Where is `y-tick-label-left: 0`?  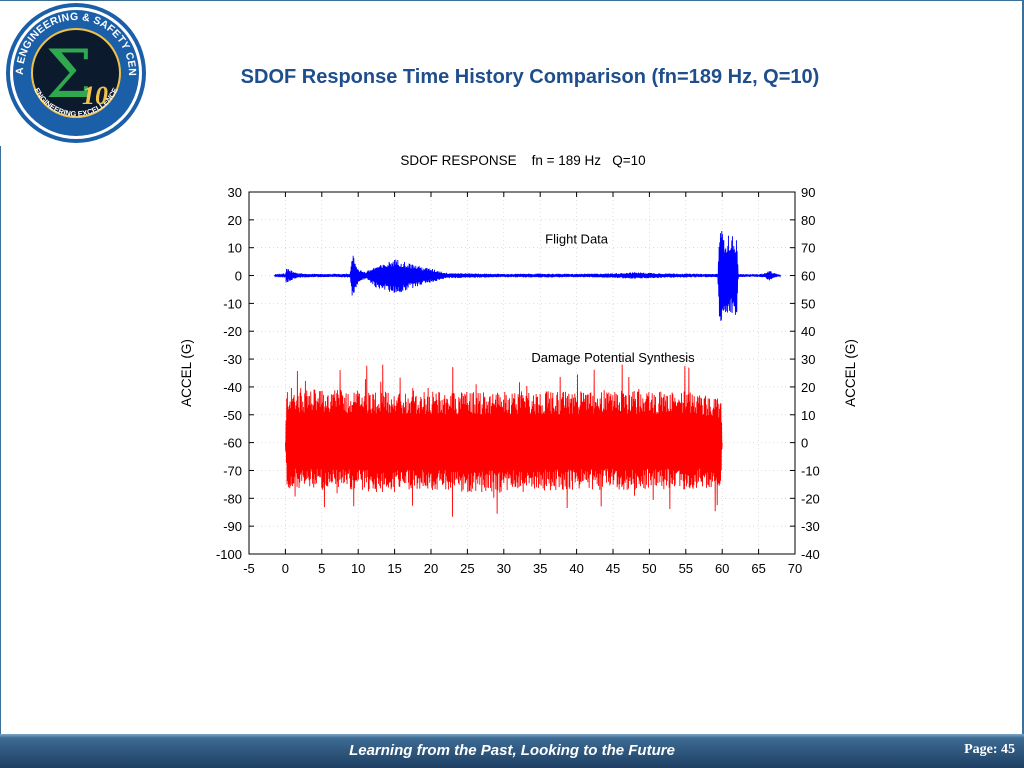
y-tick-label-left: 0 is located at coordinates (238, 276).